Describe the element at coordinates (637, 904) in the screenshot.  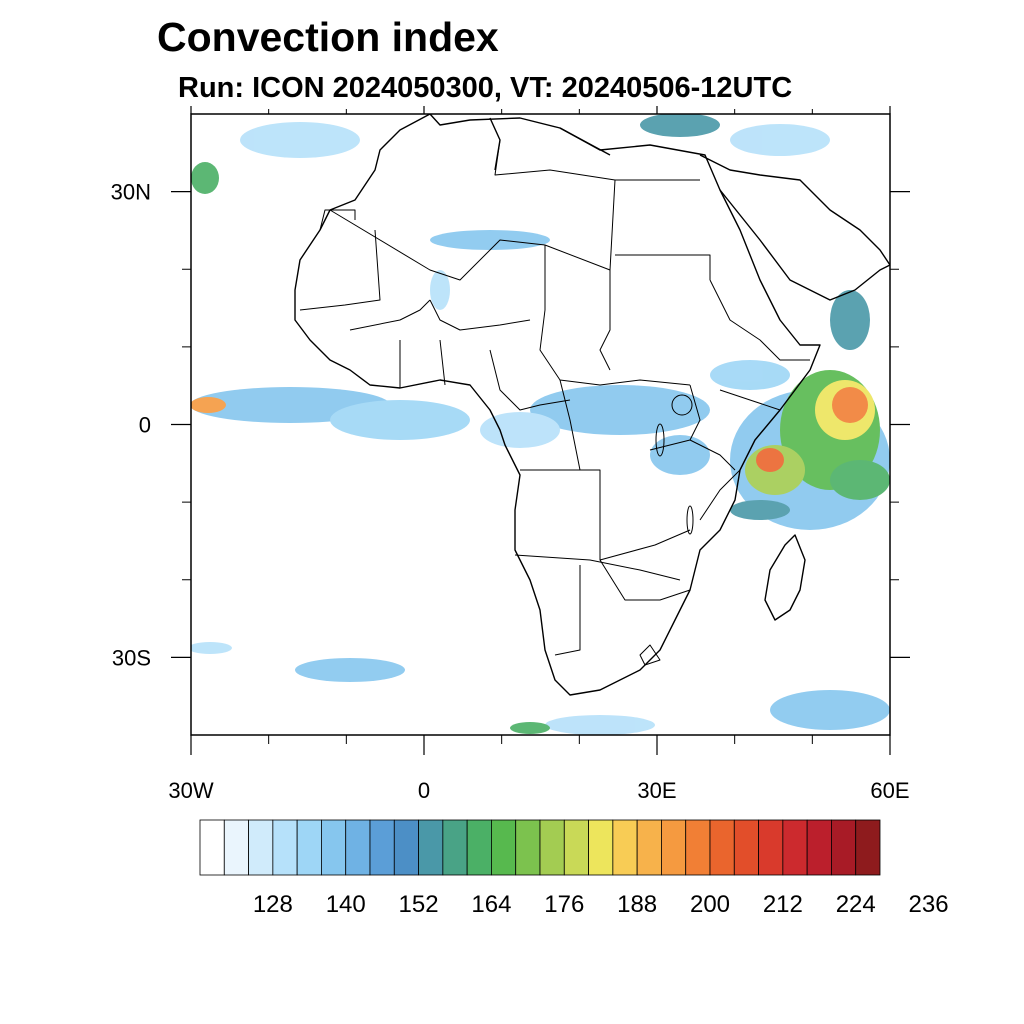
I see `colorbar-label: 188` at that location.